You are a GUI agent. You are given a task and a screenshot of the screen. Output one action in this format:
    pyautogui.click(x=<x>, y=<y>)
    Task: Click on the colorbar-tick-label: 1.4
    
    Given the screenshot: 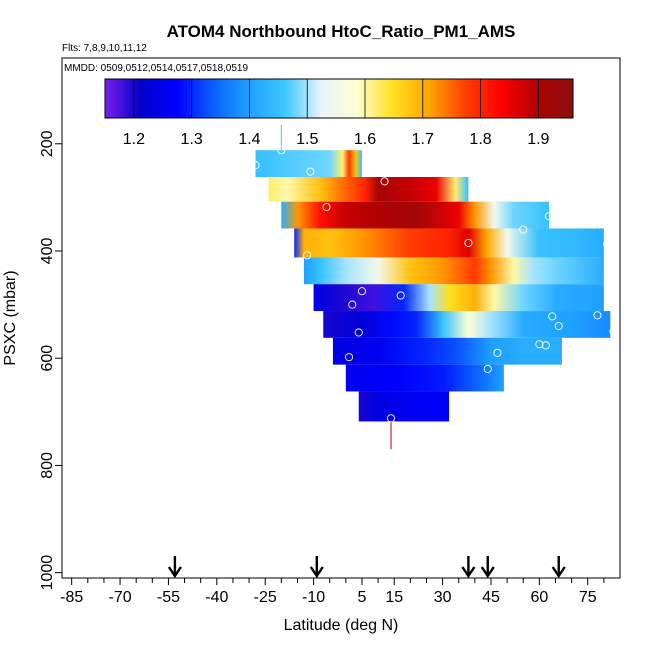 What is the action you would take?
    pyautogui.click(x=249, y=139)
    